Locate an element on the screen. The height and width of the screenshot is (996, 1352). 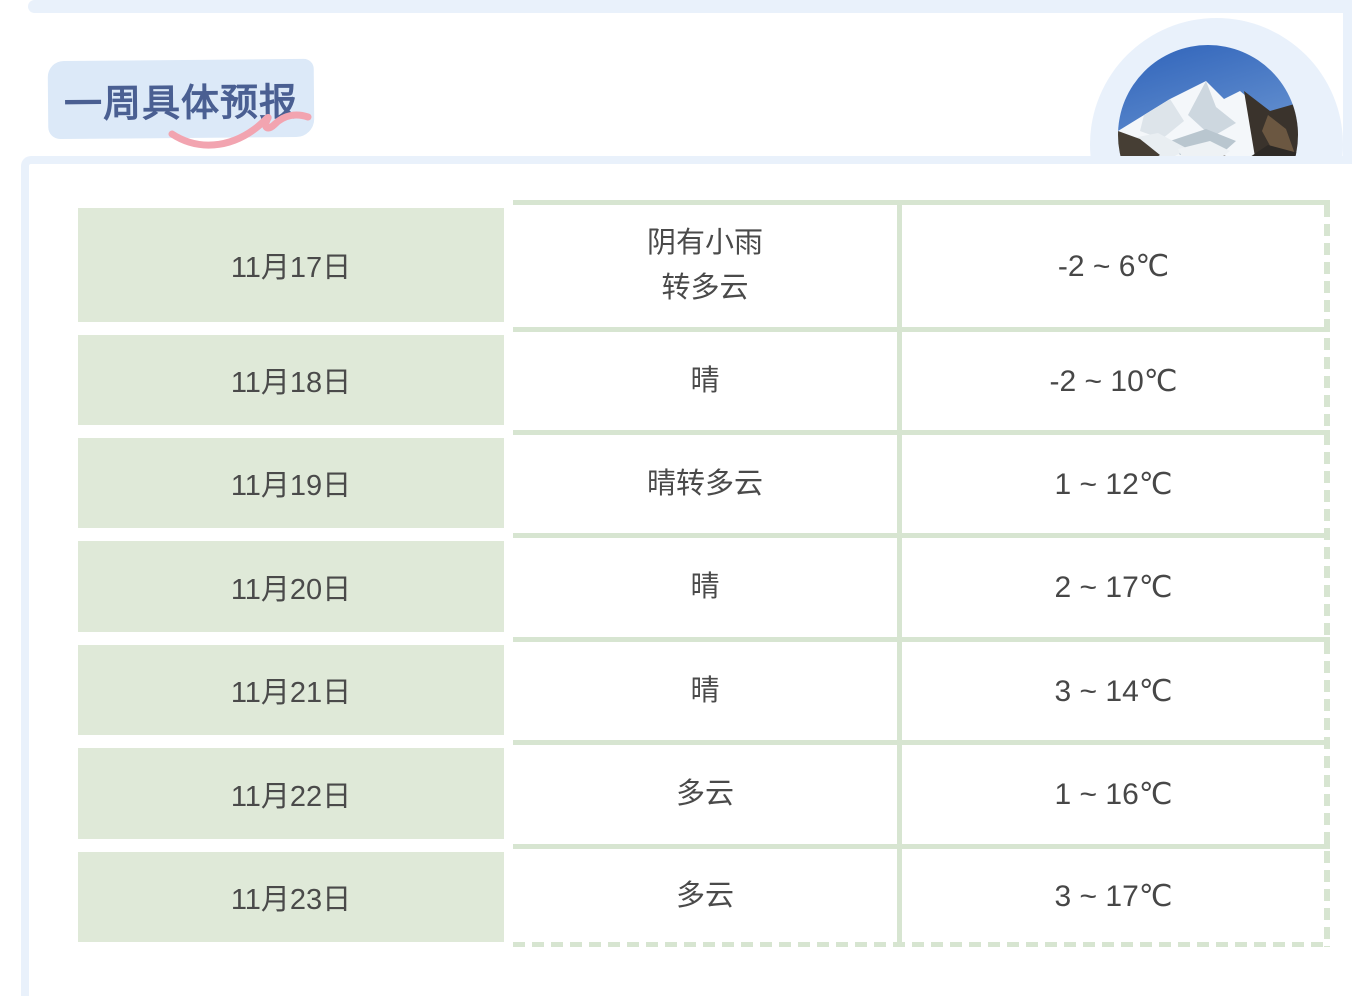
temp-cell: 3 ~ 14℃ is located at coordinates (1113, 691).